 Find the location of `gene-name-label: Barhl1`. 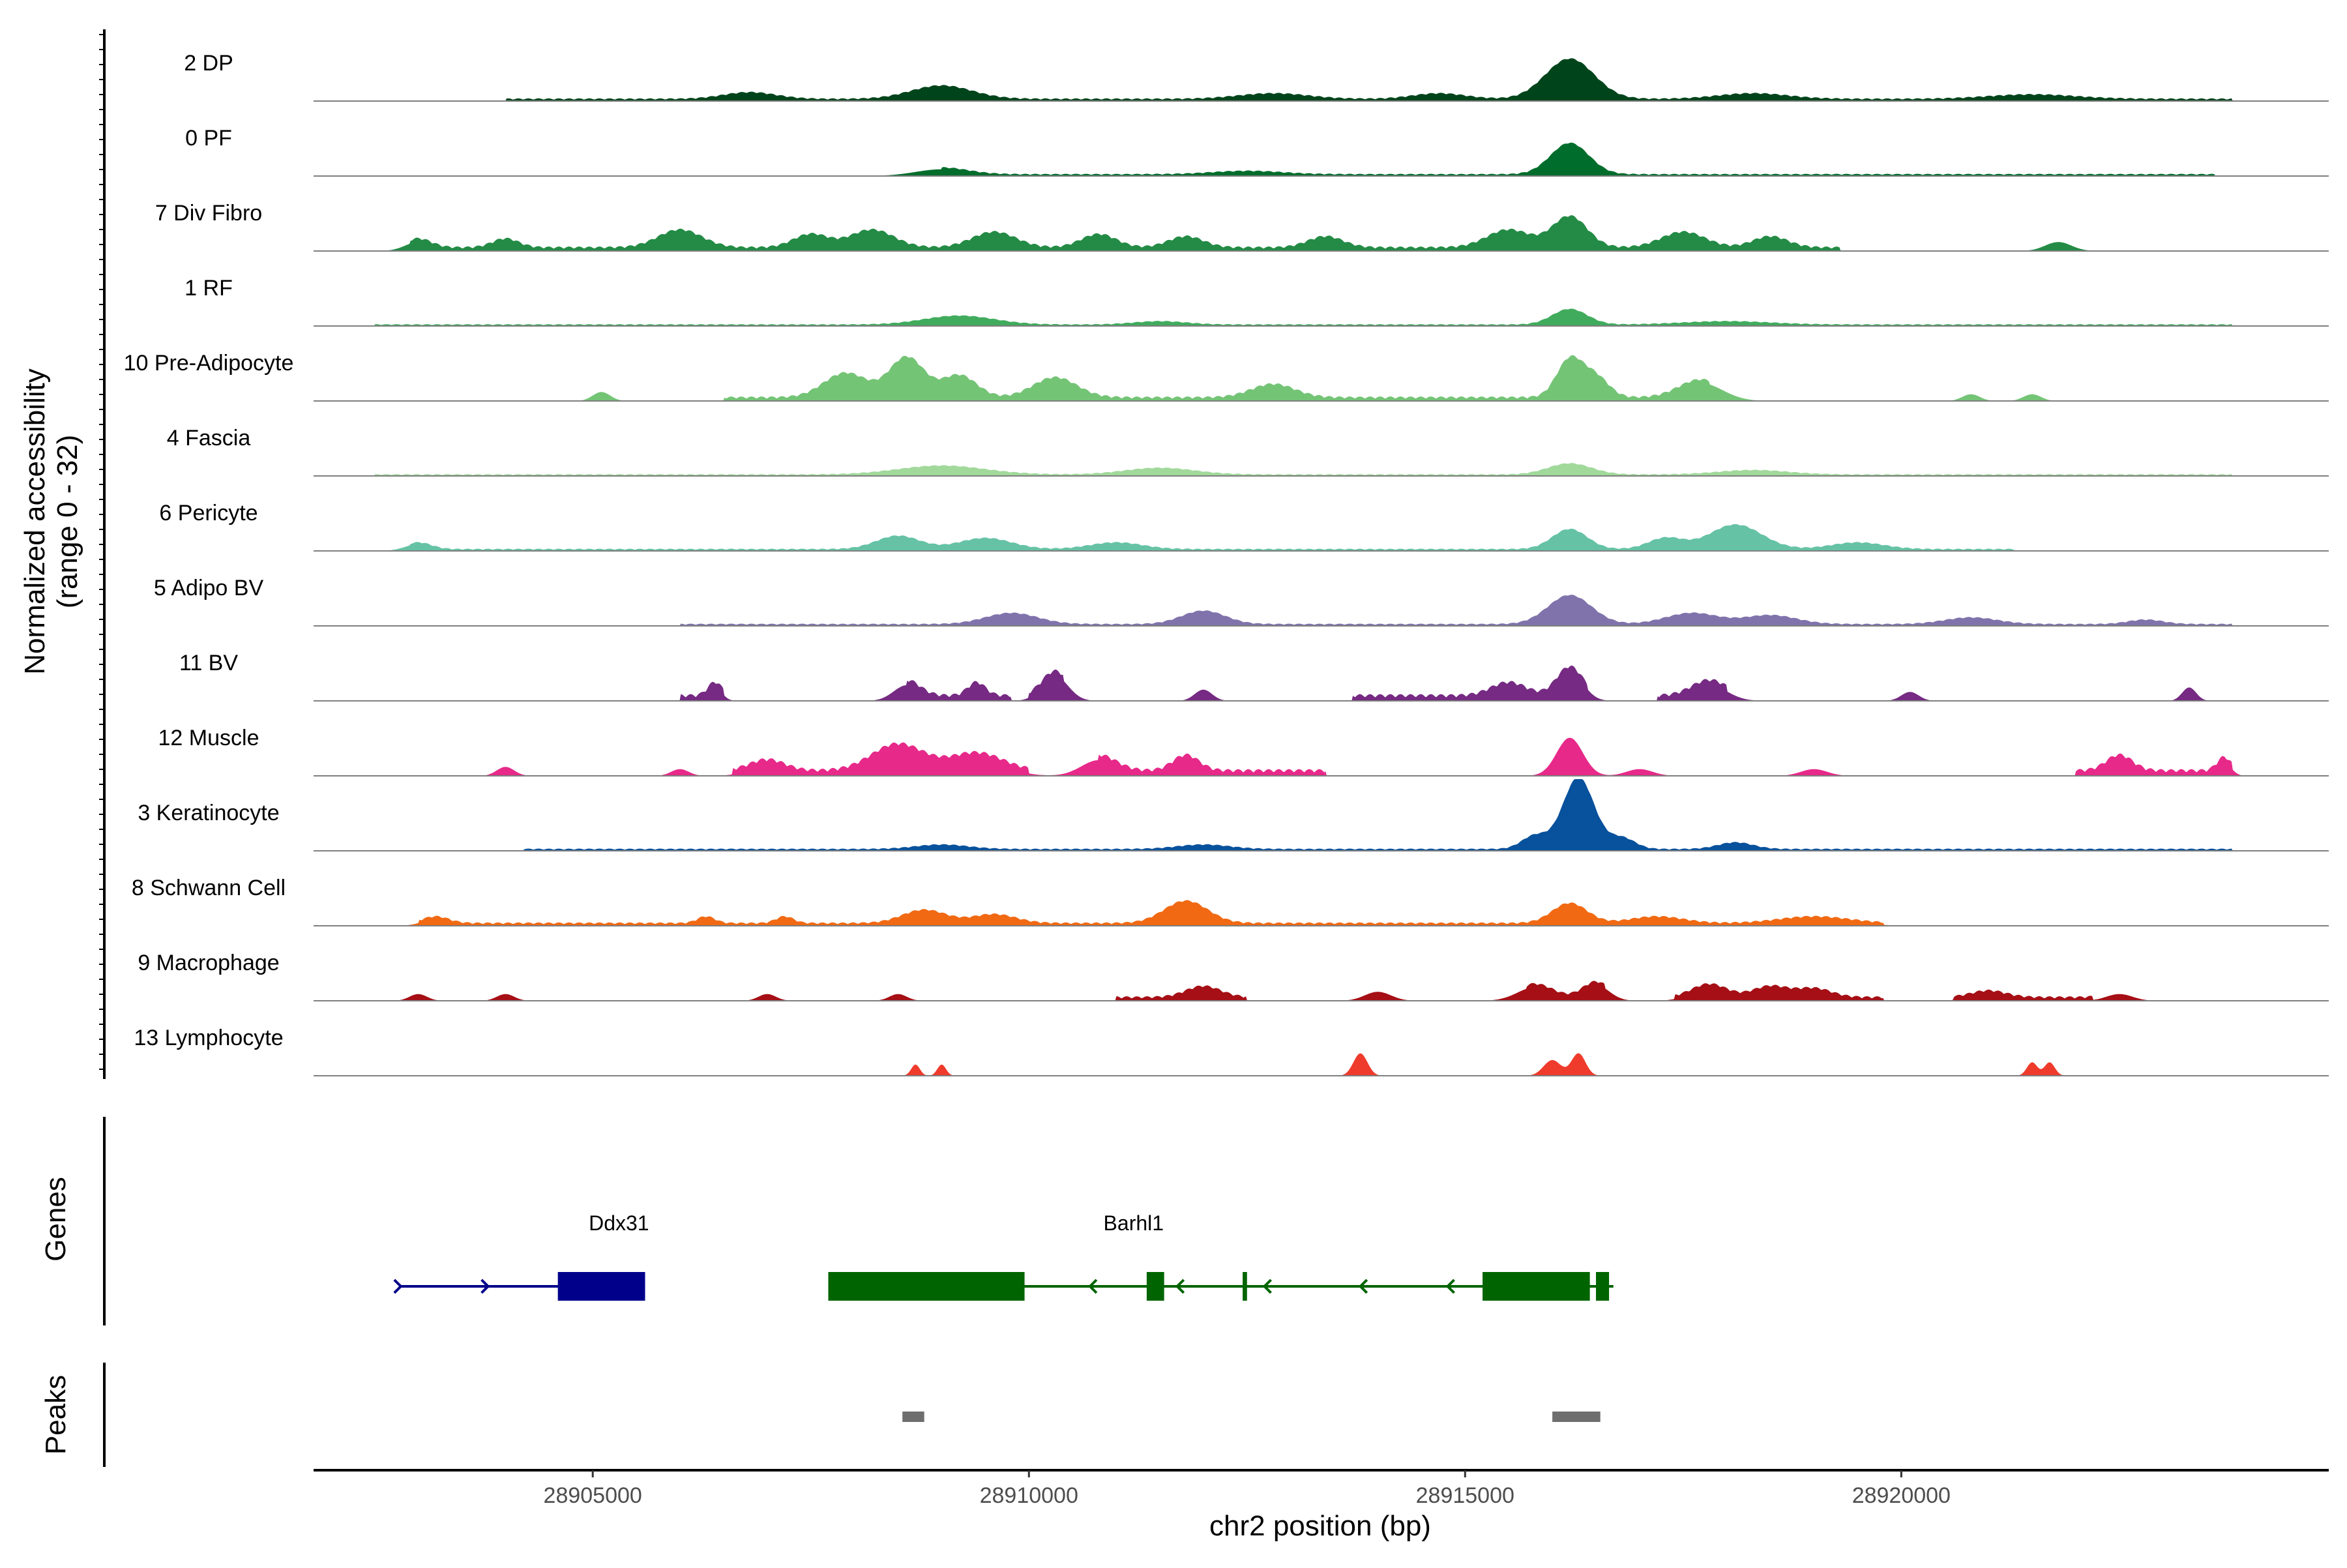

gene-name-label: Barhl1 is located at coordinates (1134, 1223).